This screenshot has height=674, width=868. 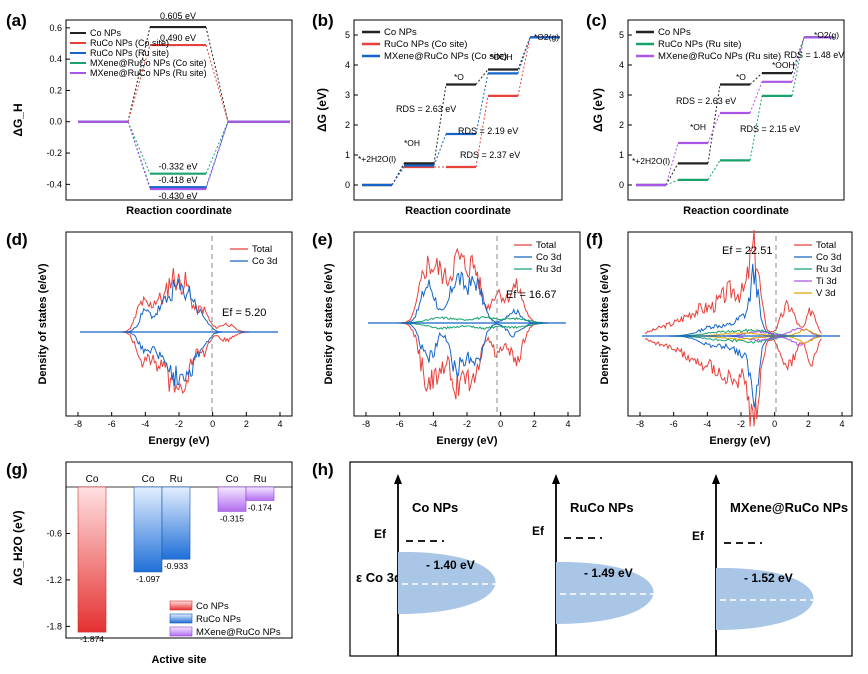 I want to click on rds-label-b-1: RDS = 2.19 eV, so click(x=488, y=131).